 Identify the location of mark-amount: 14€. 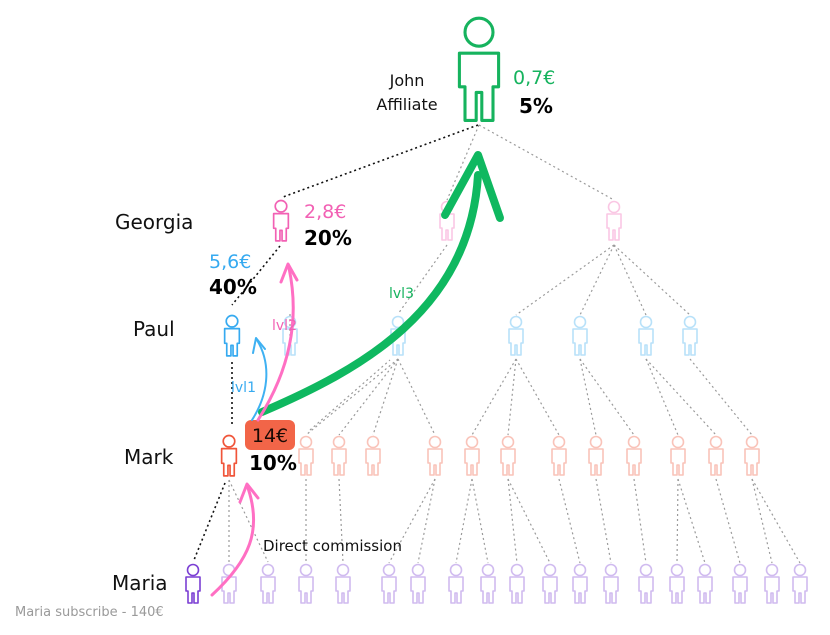
(270, 436).